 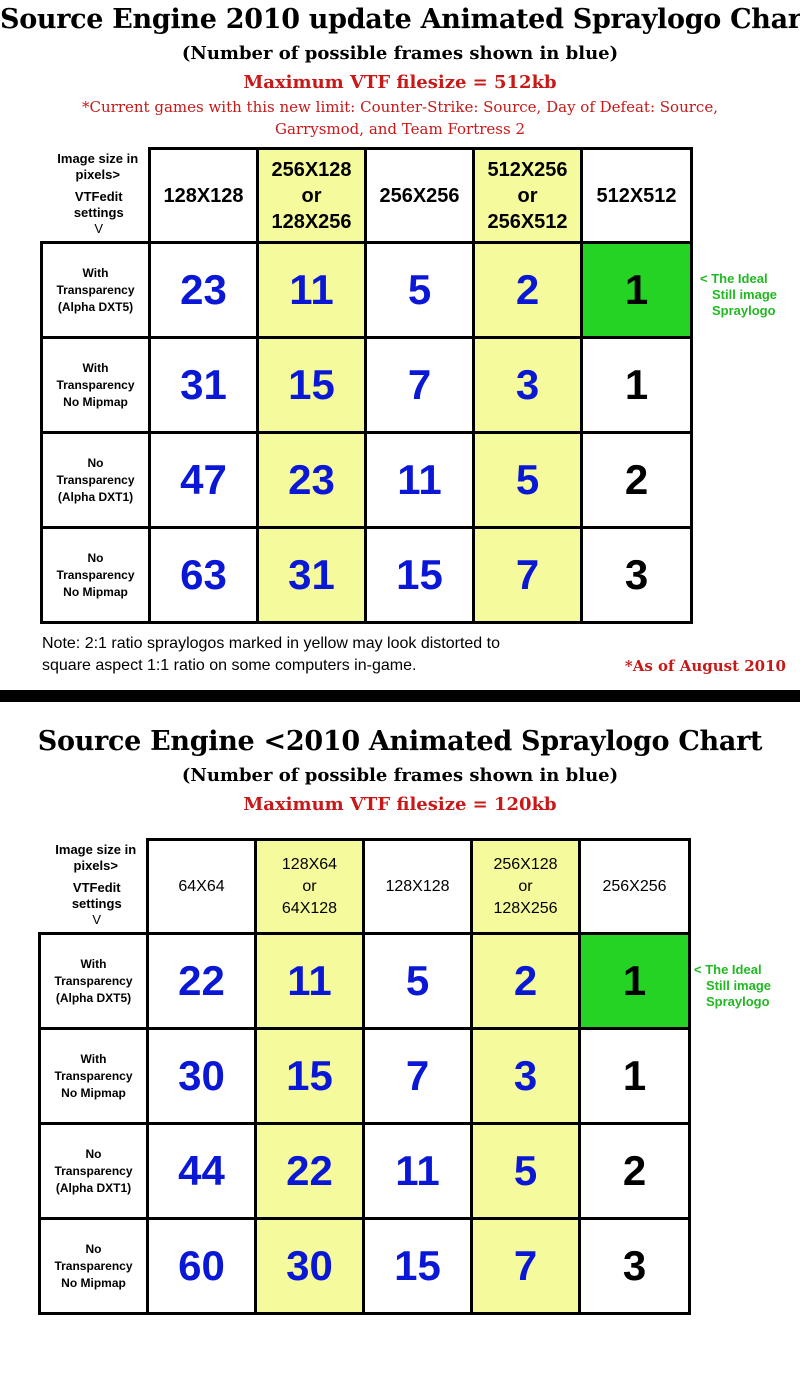 I want to click on column-header: 512X512, so click(x=636, y=195).